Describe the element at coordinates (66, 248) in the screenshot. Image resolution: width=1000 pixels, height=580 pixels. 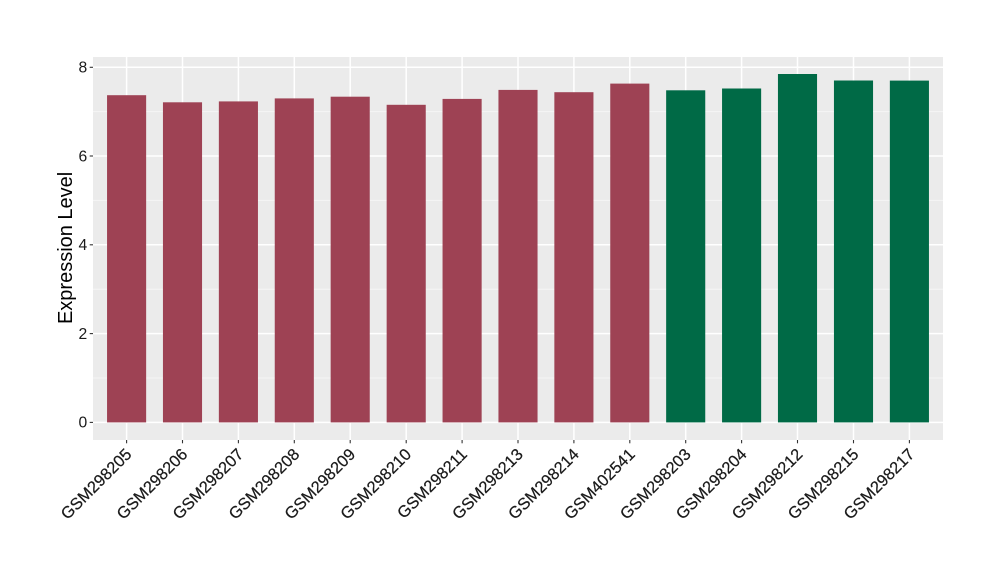
I see `svg-text: Expression Level` at that location.